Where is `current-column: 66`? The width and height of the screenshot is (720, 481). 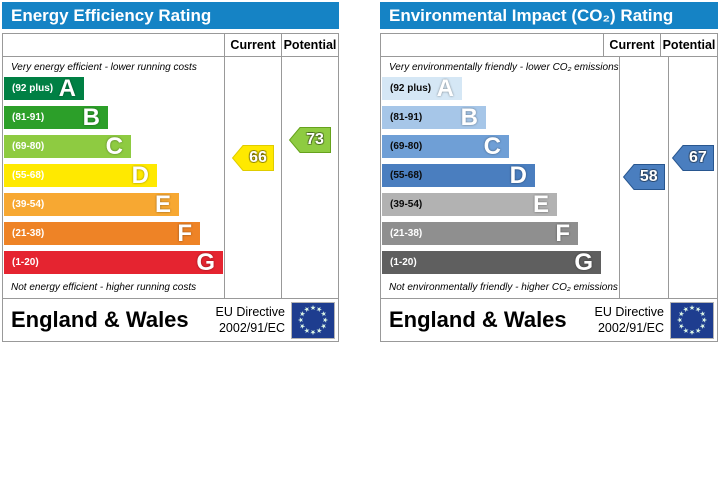 current-column: 66 is located at coordinates (252, 177).